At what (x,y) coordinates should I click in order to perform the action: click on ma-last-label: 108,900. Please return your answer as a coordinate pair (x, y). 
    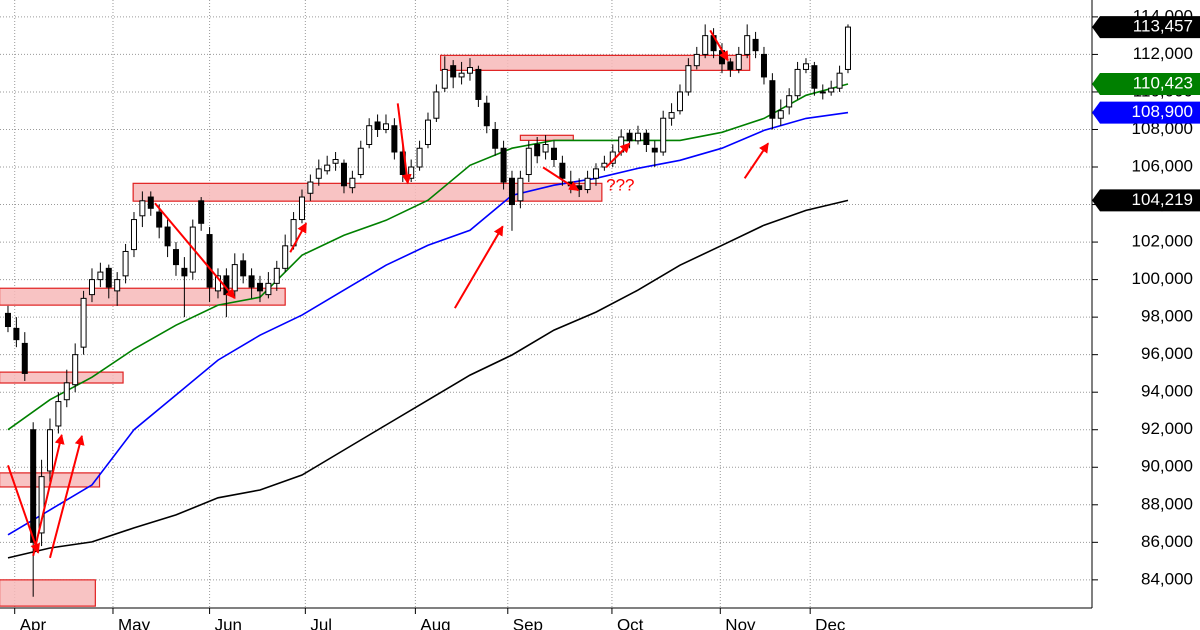
    Looking at the image, I should click on (1162, 111).